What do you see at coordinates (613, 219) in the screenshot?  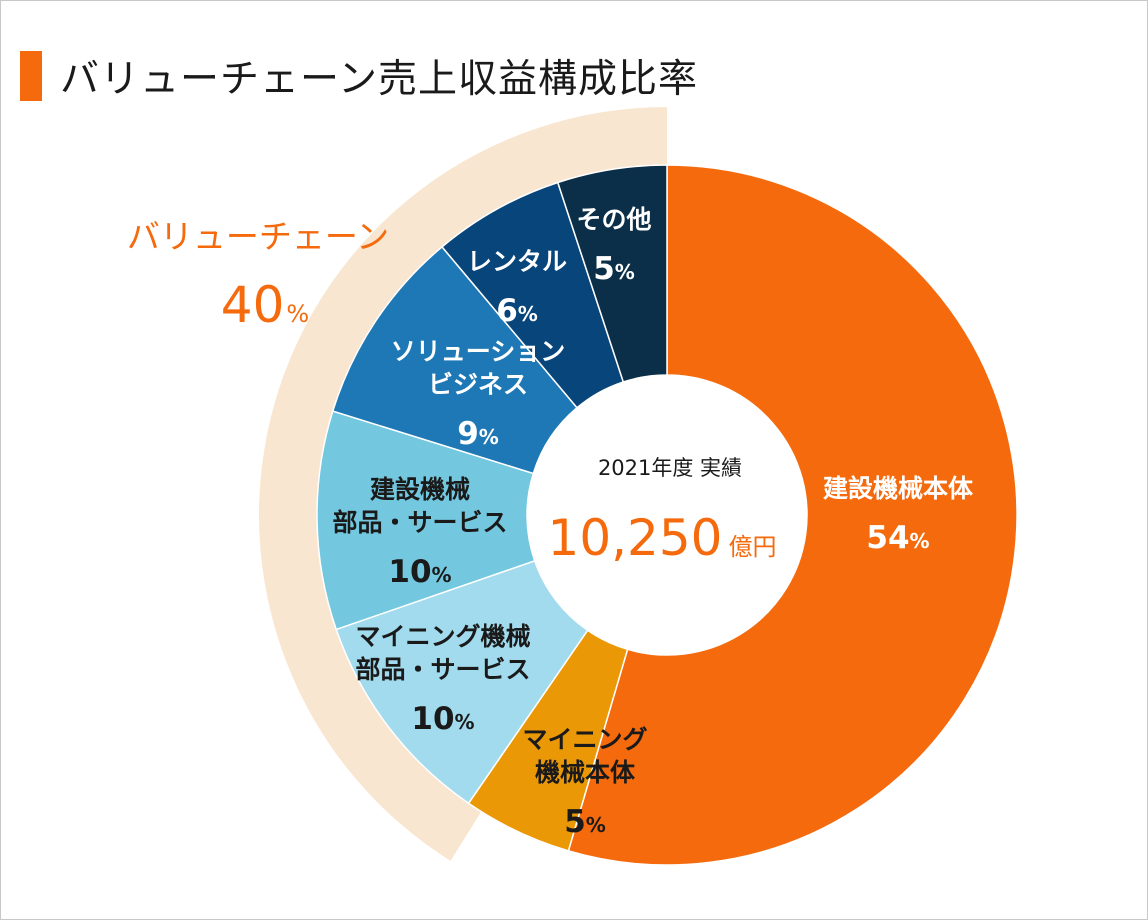 I see `segment-name-line: その他` at bounding box center [613, 219].